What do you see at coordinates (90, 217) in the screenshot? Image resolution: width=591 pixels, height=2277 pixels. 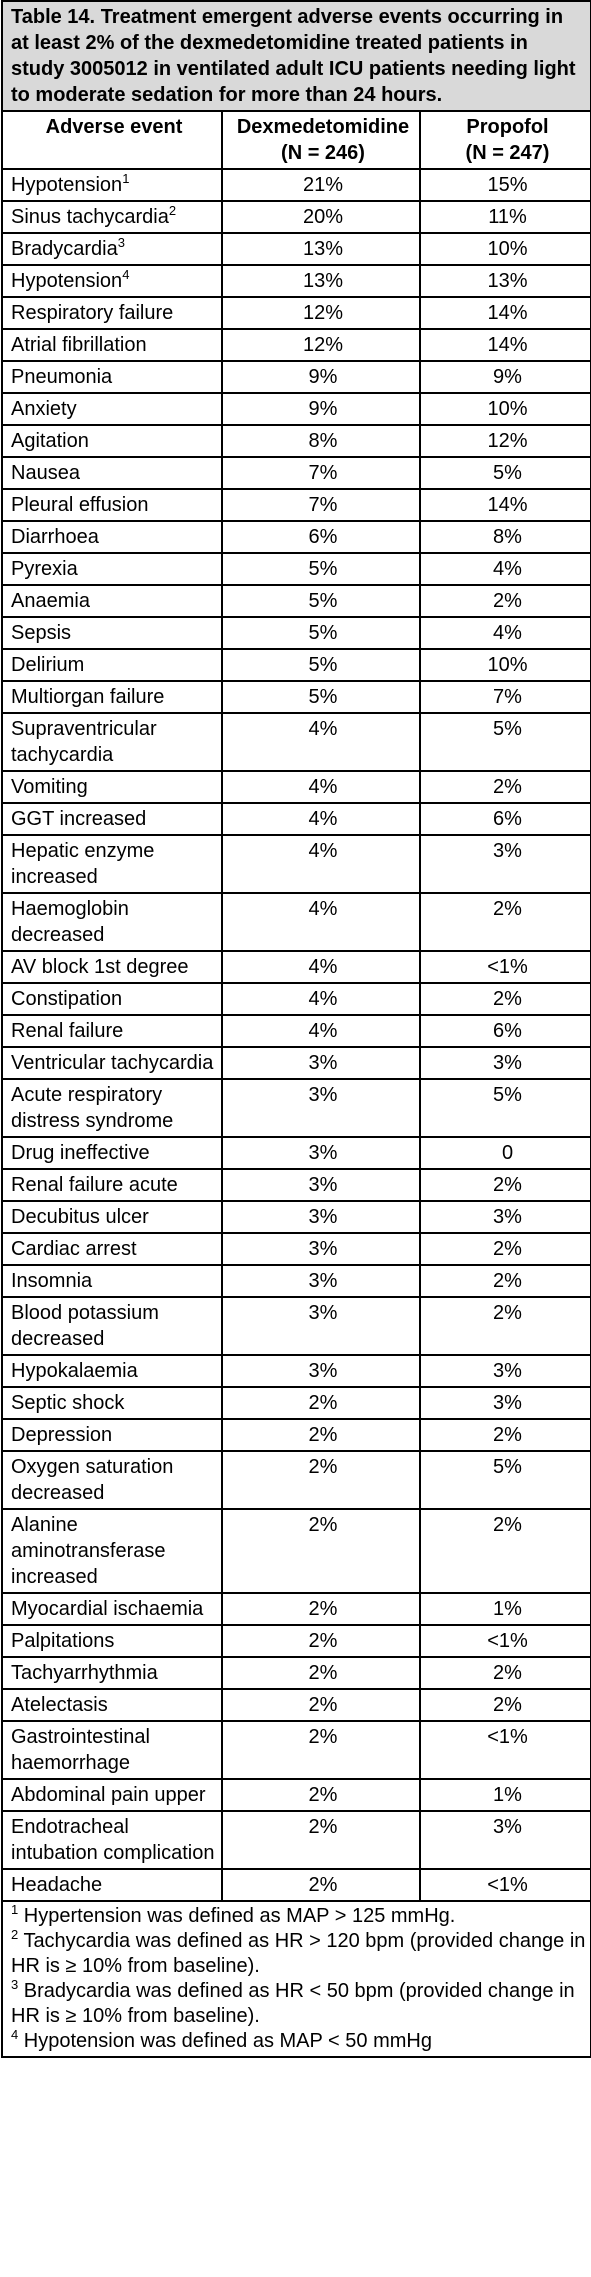 I see `adverse-event-name: Sinus tachycardia` at bounding box center [90, 217].